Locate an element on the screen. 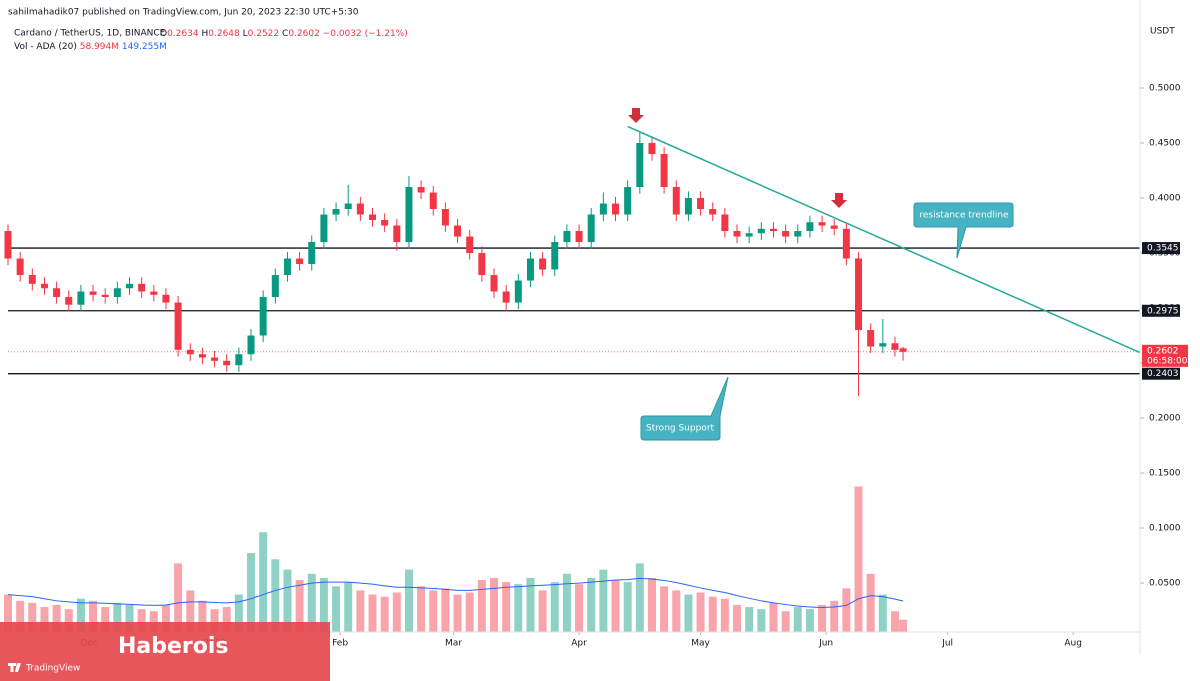 The width and height of the screenshot is (1200, 681). x-tick-label: Mar is located at coordinates (453, 644).